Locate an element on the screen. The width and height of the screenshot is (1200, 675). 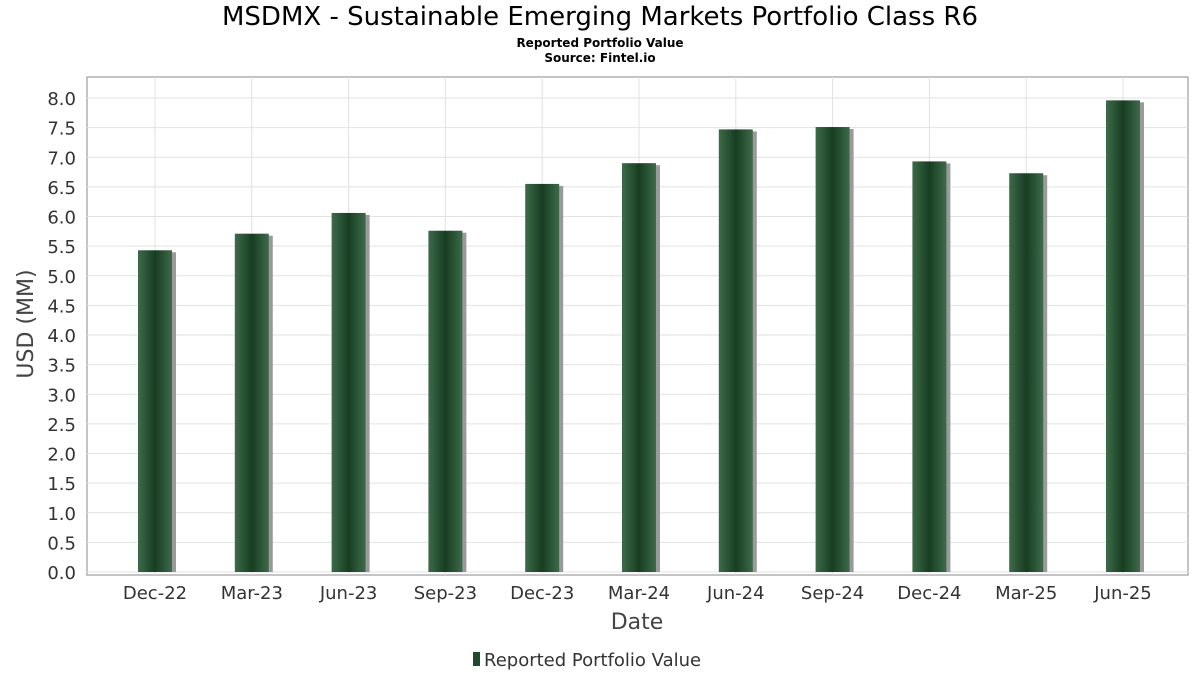
chart-subtitle-line: Reported Portfolio Value is located at coordinates (600, 43).